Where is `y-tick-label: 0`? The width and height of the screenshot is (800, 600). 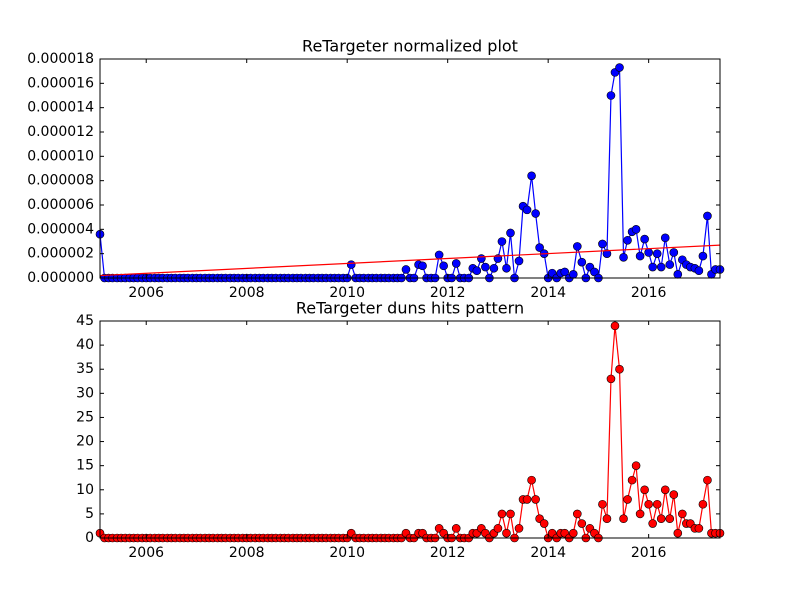
y-tick-label: 0 is located at coordinates (89, 538).